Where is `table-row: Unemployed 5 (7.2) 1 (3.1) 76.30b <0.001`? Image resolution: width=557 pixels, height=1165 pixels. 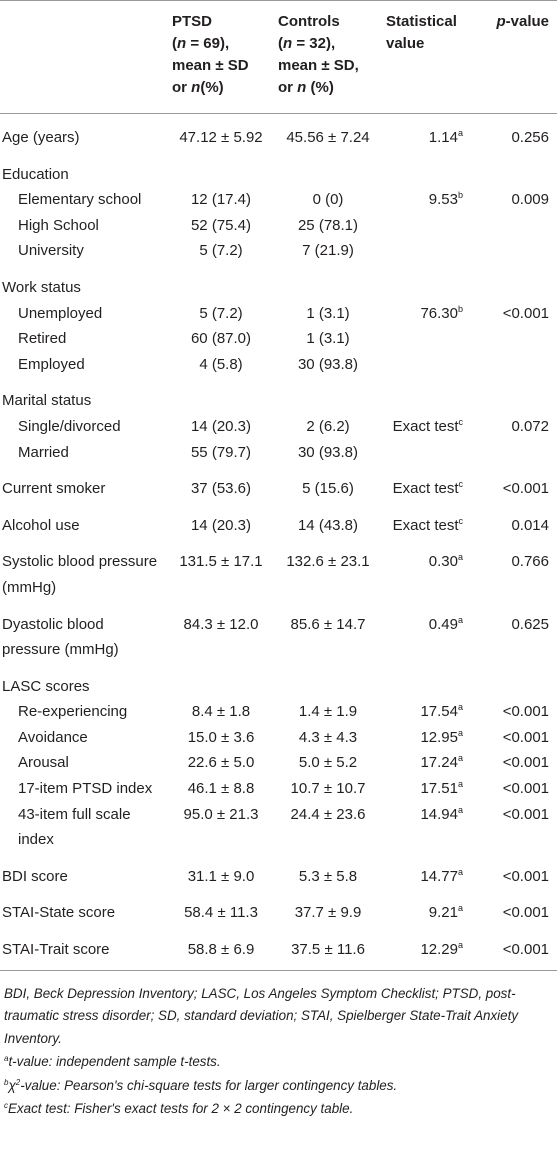 table-row: Unemployed 5 (7.2) 1 (3.1) 76.30b <0.001 is located at coordinates (278, 314).